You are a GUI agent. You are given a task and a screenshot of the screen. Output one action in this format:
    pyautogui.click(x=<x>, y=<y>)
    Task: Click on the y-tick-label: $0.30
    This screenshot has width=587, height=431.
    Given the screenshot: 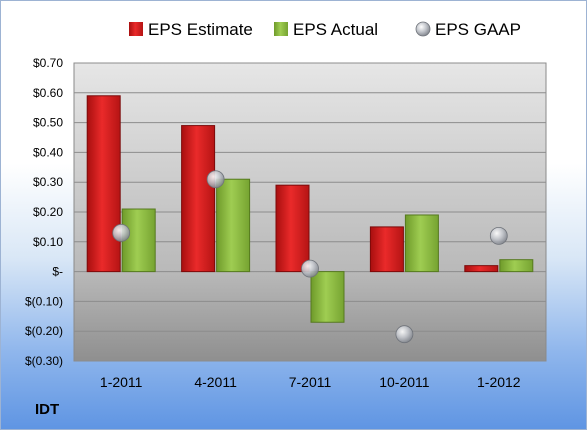 What is the action you would take?
    pyautogui.click(x=48, y=182)
    